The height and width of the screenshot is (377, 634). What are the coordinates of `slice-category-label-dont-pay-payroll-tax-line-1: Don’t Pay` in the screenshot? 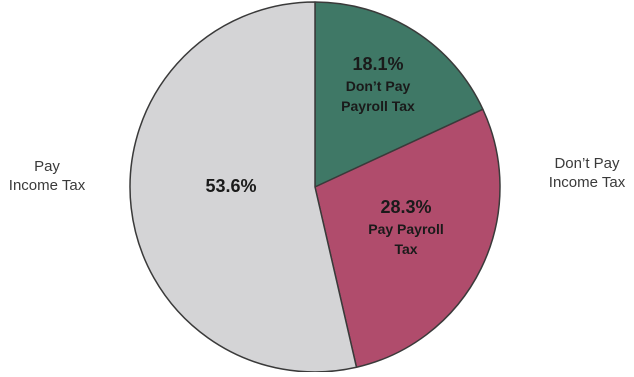 It's located at (378, 86).